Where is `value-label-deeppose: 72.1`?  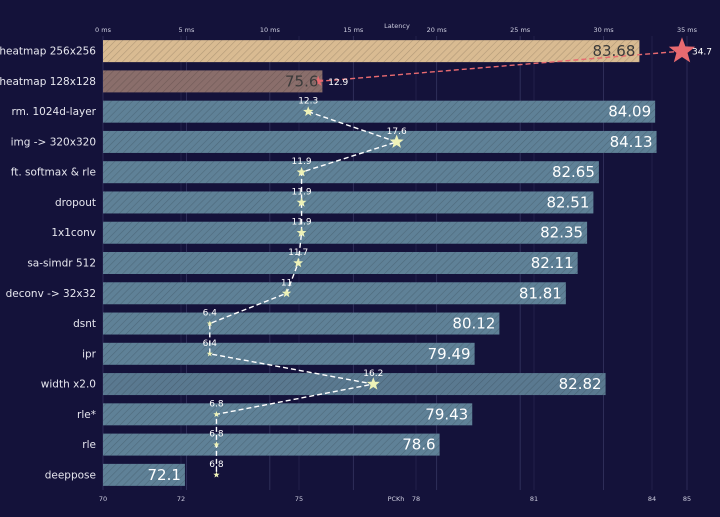
value-label-deeppose: 72.1 is located at coordinates (164, 475).